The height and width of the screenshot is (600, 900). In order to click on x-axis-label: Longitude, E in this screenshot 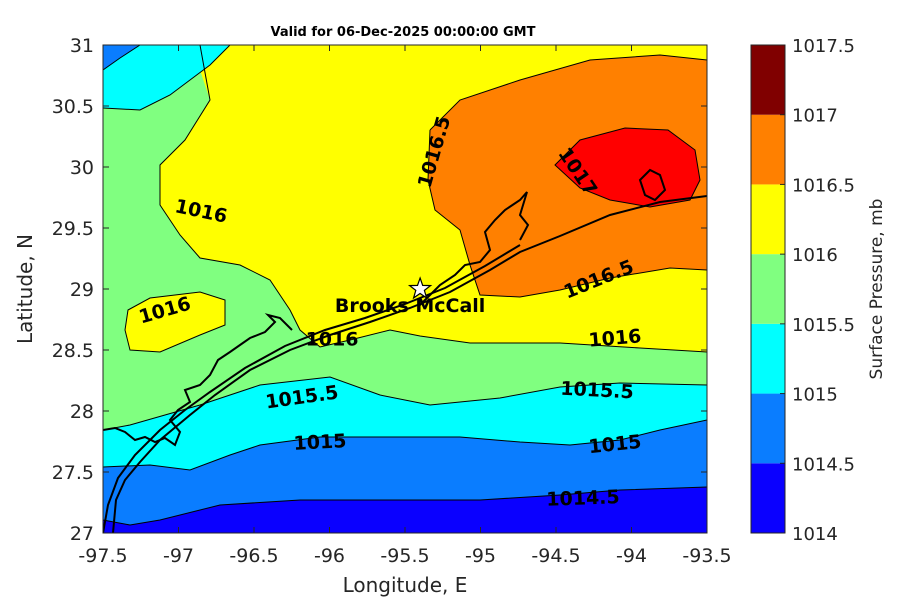, I will do `click(405, 585)`.